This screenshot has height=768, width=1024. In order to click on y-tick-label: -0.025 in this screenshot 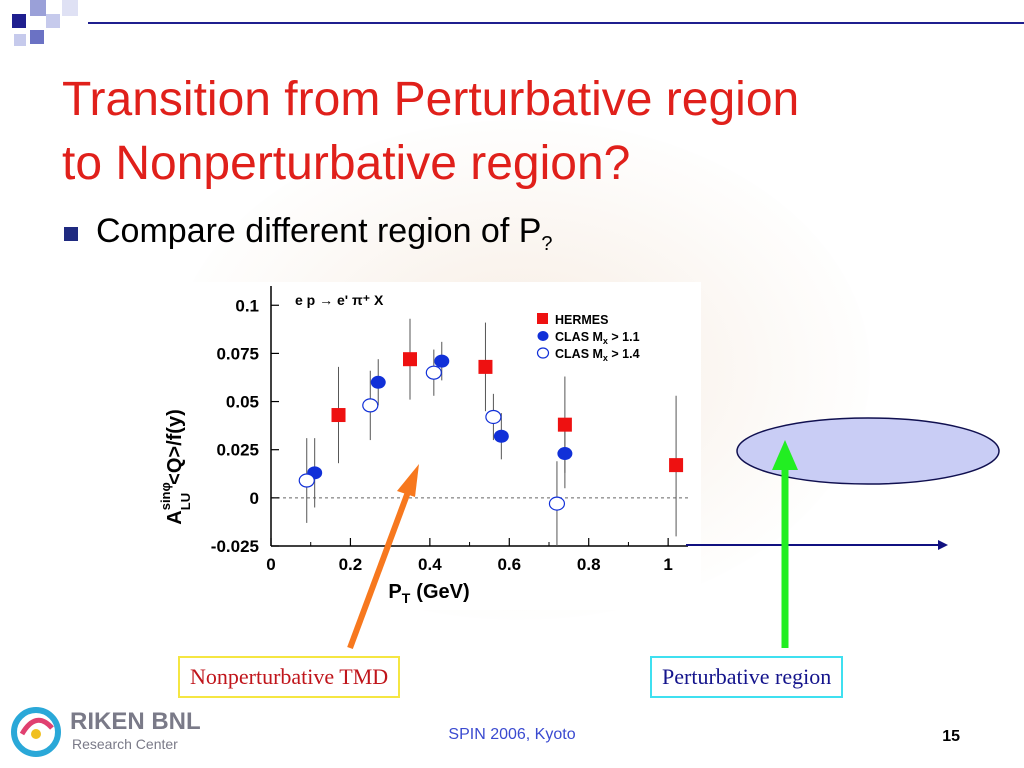, I will do `click(235, 546)`.